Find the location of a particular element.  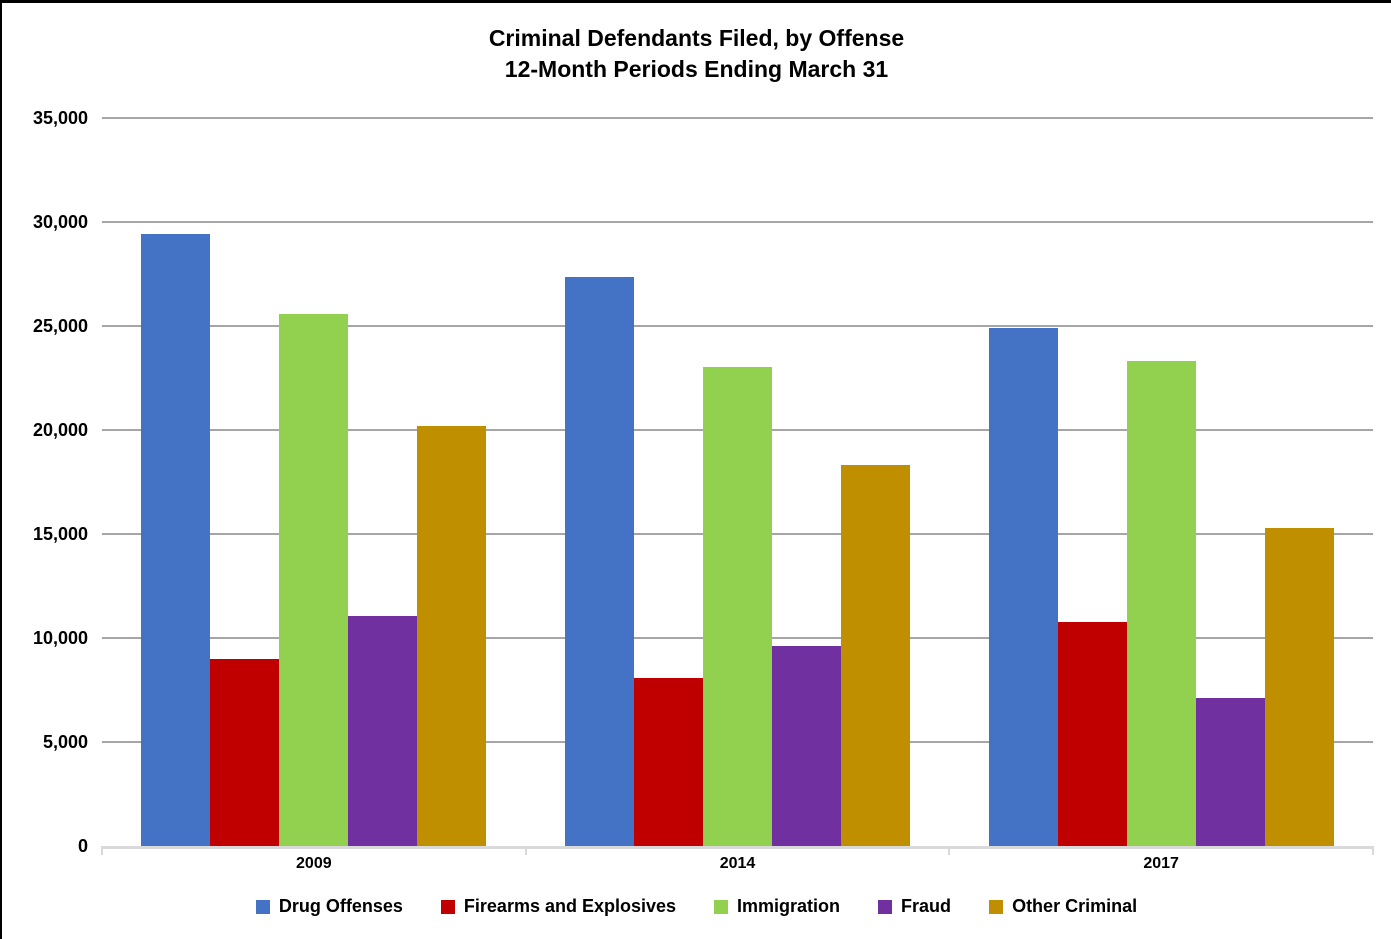

bar-drug-offenses-2009 is located at coordinates (176, 540).